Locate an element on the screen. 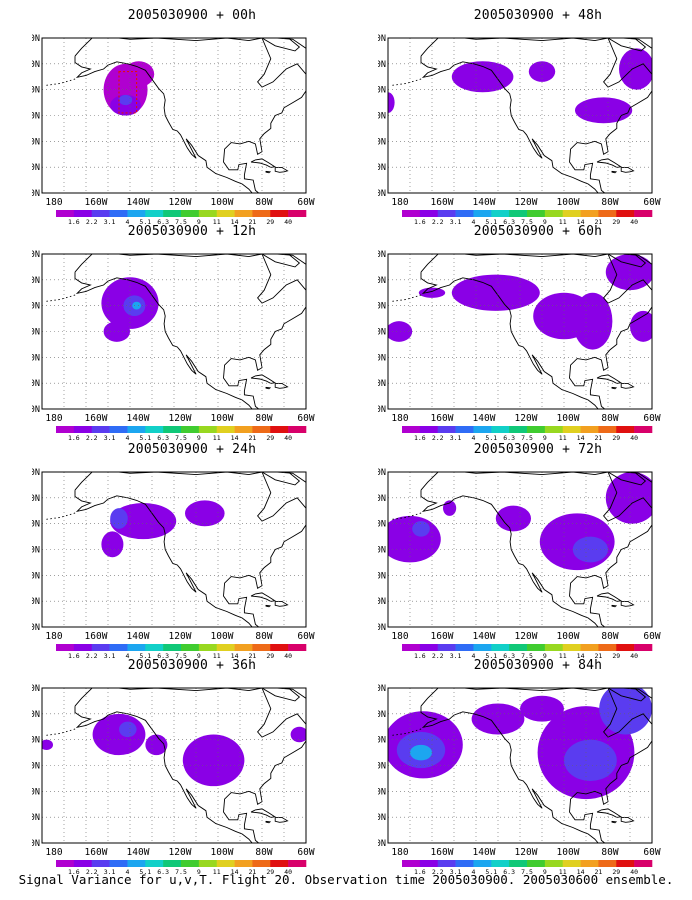 The width and height of the screenshot is (692, 900). lon-tick-label: 60W is located at coordinates (651, 202).